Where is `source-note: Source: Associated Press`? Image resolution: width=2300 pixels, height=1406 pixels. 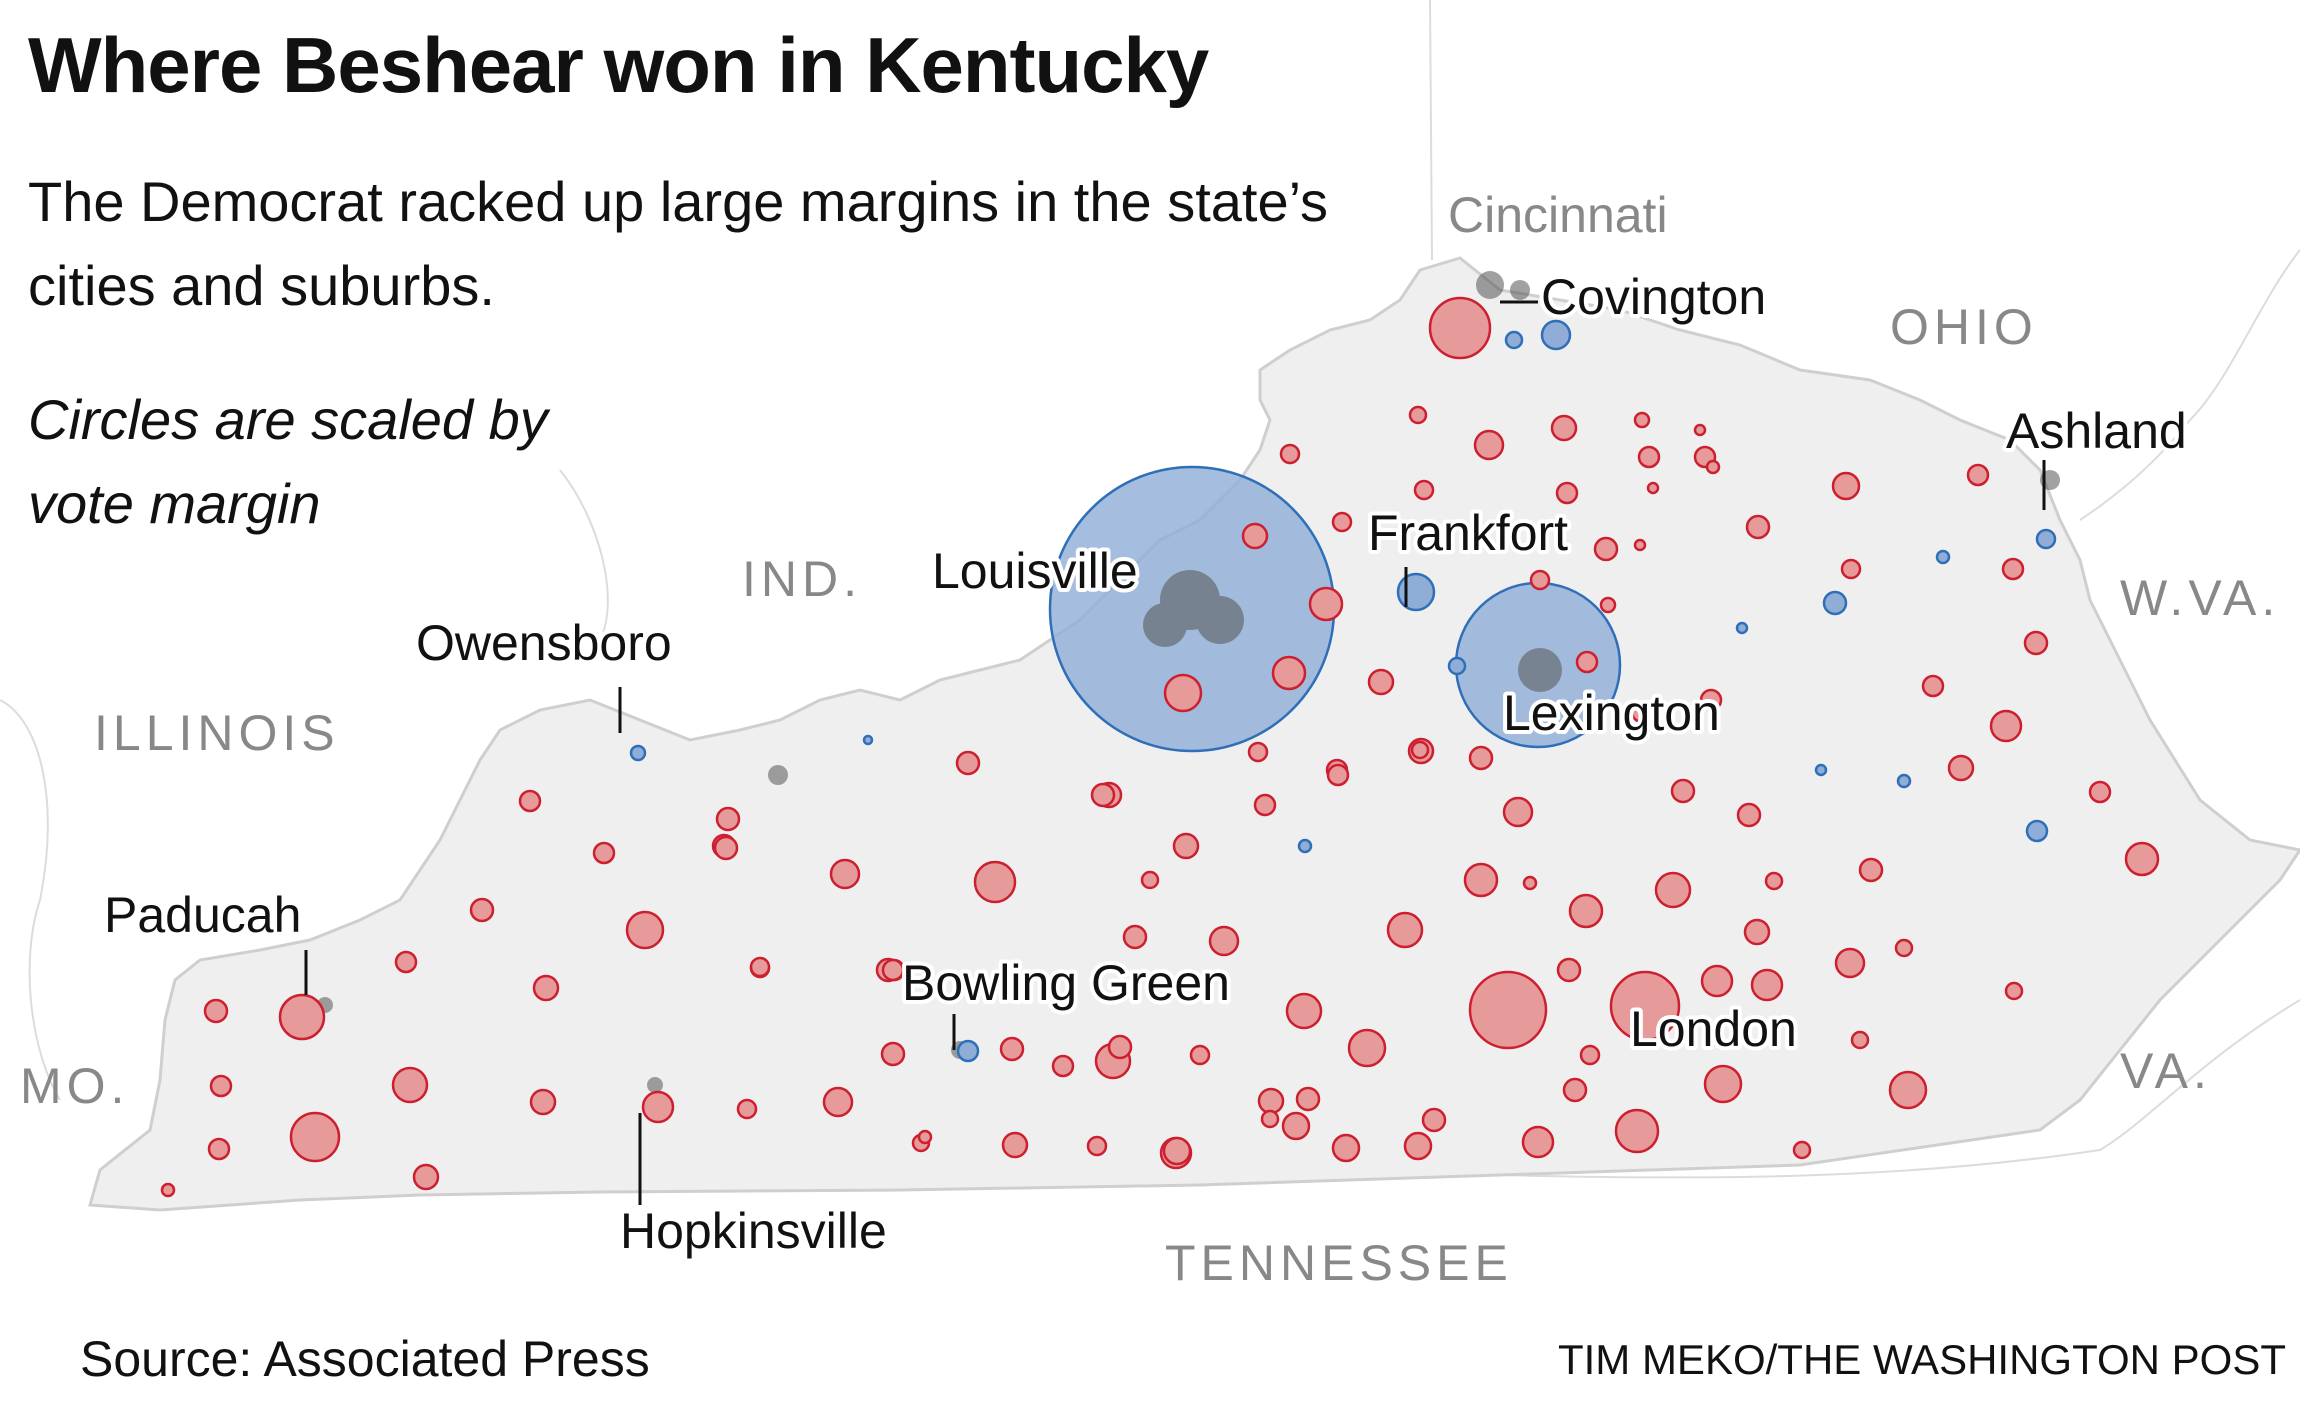
source-note: Source: Associated Press is located at coordinates (365, 1359).